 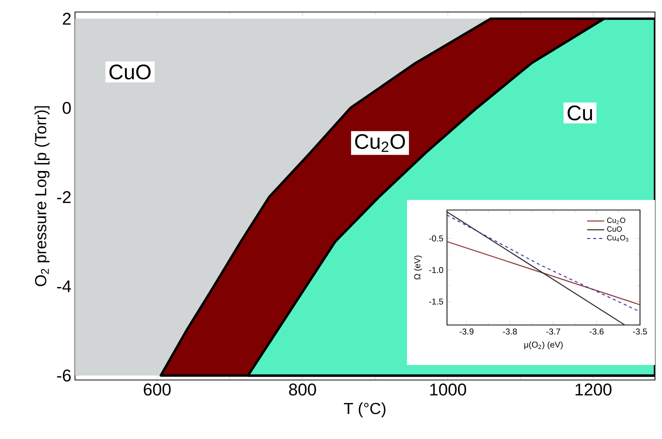 I want to click on y-axis-title: Ω (eV), so click(x=418, y=268).